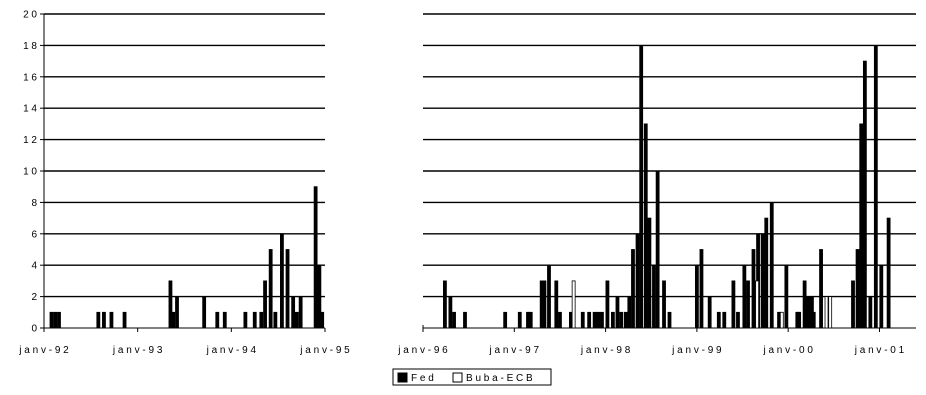  What do you see at coordinates (34, 203) in the screenshot?
I see `y-tick-label: 8` at bounding box center [34, 203].